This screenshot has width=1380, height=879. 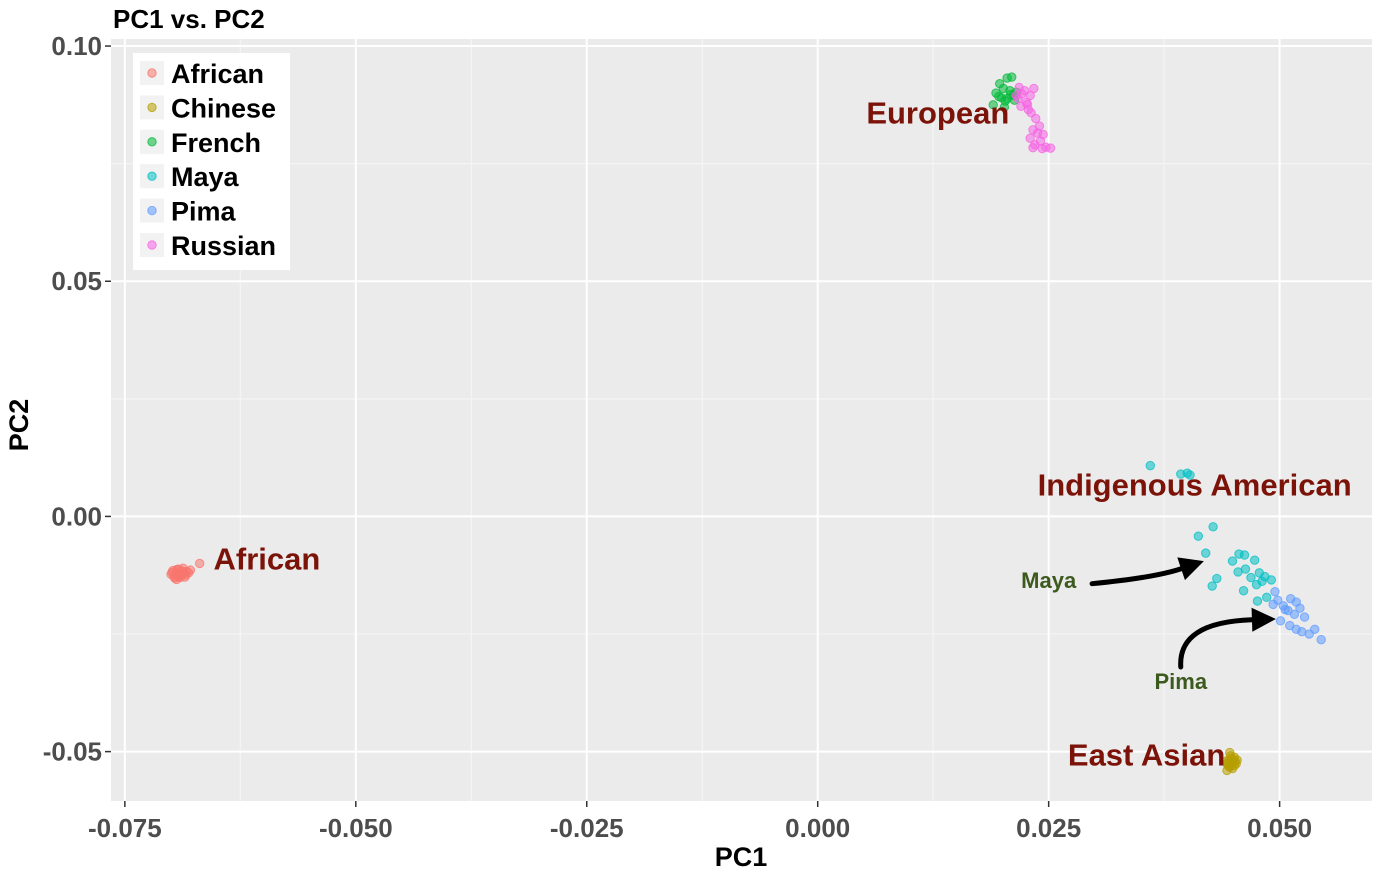 What do you see at coordinates (741, 857) in the screenshot?
I see `x-axis-label: PC1` at bounding box center [741, 857].